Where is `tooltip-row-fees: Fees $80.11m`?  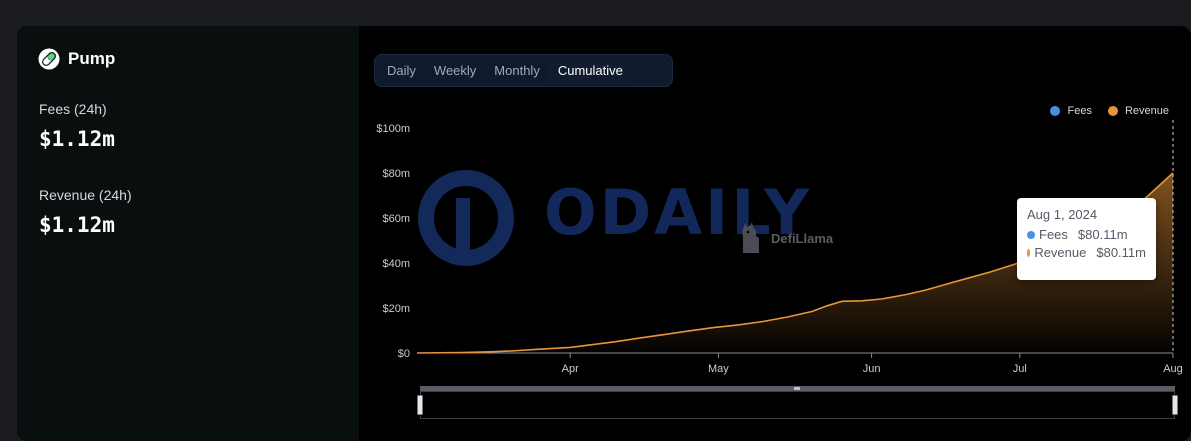 tooltip-row-fees: Fees $80.11m is located at coordinates (1086, 234).